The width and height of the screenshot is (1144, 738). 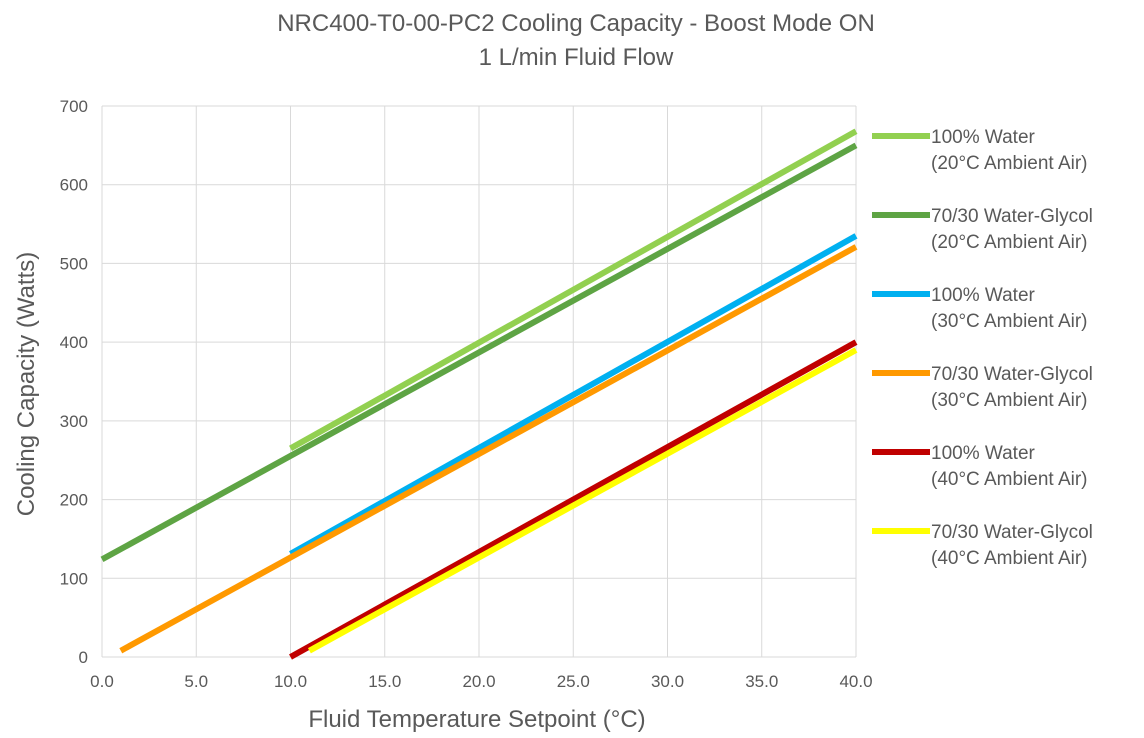 What do you see at coordinates (478, 681) in the screenshot?
I see `x-tick-label: 20.0` at bounding box center [478, 681].